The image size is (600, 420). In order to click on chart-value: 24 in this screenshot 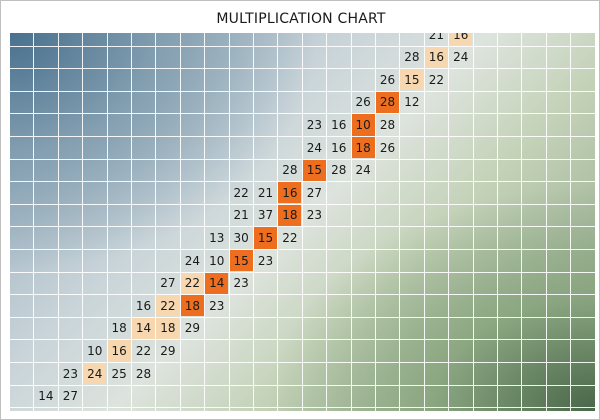, I will do `click(95, 374)`.